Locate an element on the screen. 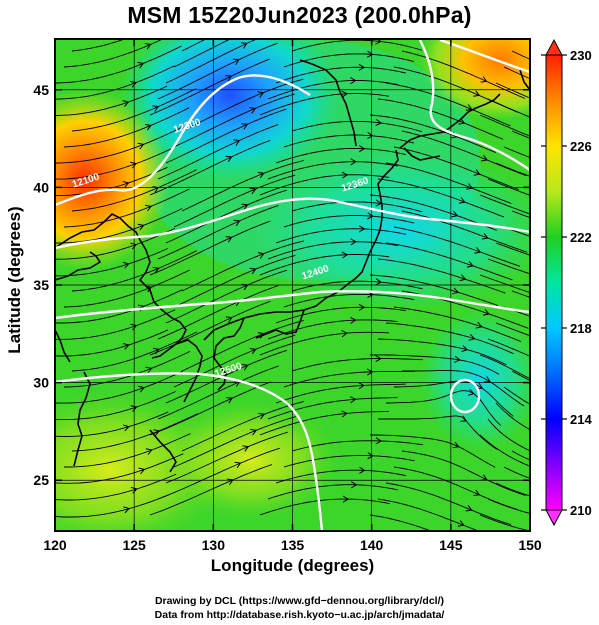 This screenshot has width=599, height=625. map-title: MSM 15Z20Jun2023 (200.0hPa) is located at coordinates (299, 15).